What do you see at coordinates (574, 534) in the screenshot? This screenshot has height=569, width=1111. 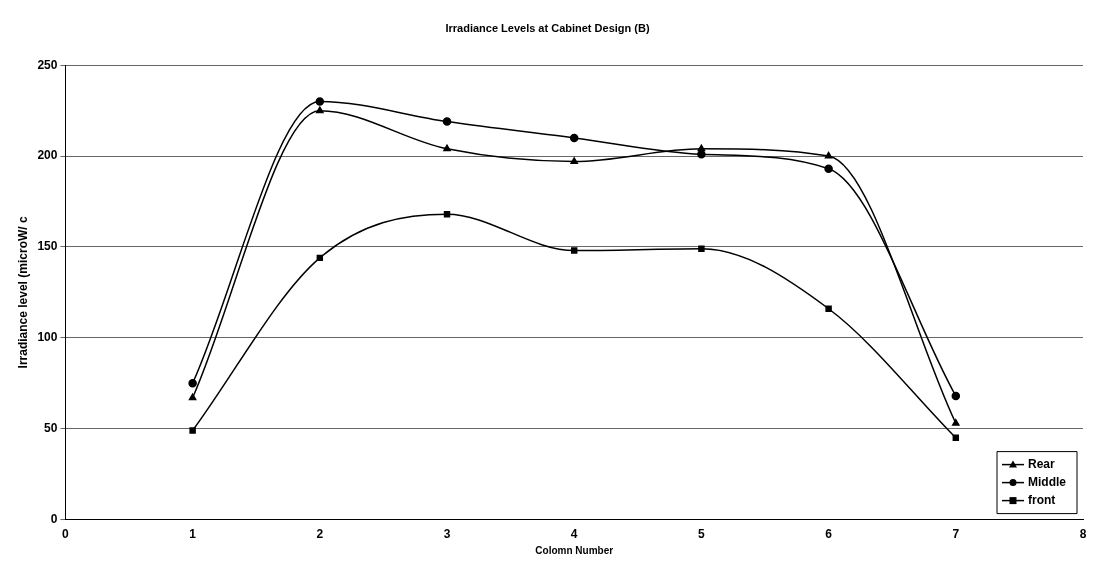 I see `x-tick-label: 4` at bounding box center [574, 534].